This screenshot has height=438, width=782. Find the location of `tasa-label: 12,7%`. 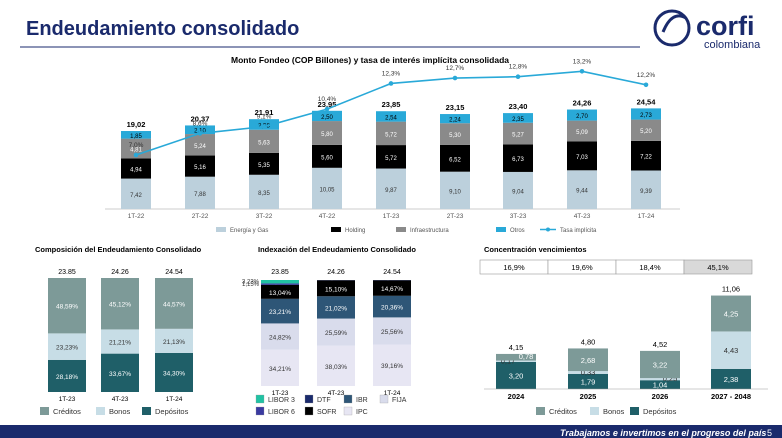

tasa-label: 12,7% is located at coordinates (455, 68).